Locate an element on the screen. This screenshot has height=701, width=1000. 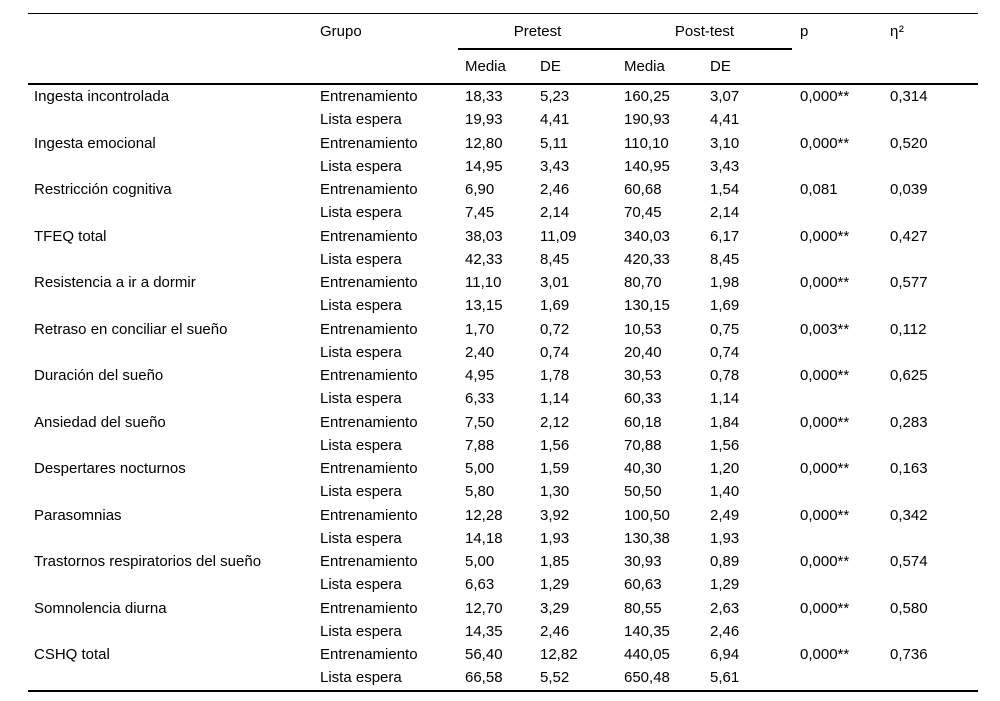
posttest-media-cell: 70,88 is located at coordinates (643, 445).